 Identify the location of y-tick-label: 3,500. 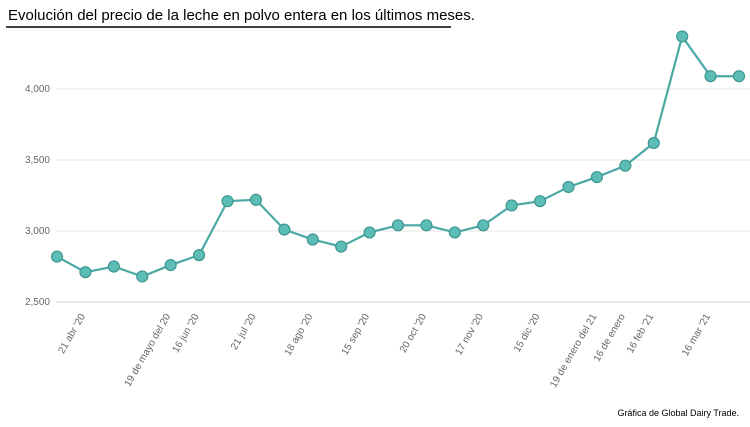
(37, 160).